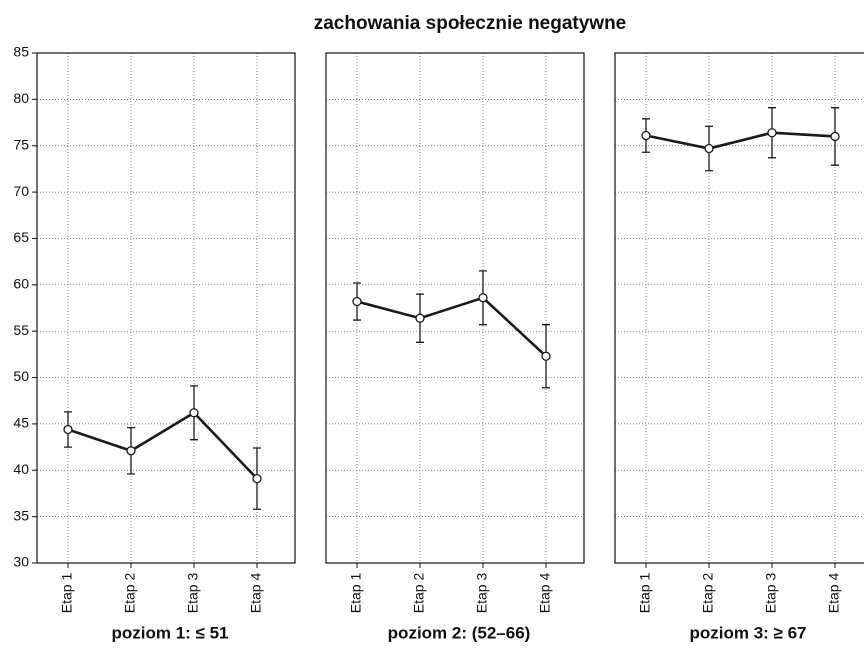 Image resolution: width=864 pixels, height=667 pixels. Describe the element at coordinates (169, 632) in the screenshot. I see `panel-label: poziom 1: ≤ 51` at that location.